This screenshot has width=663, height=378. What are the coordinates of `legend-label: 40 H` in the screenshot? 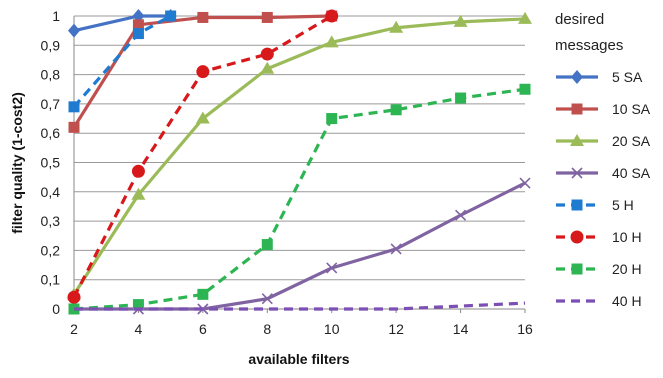 It's located at (627, 301).